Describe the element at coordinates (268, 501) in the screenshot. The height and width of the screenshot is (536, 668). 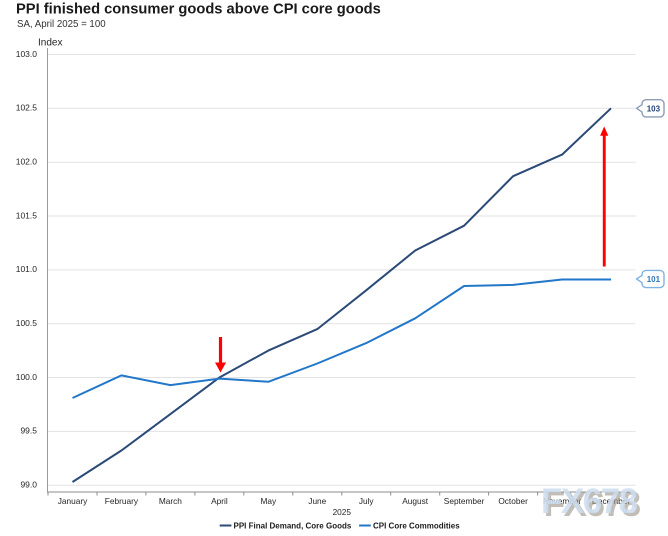
I see `svg-text: May` at that location.